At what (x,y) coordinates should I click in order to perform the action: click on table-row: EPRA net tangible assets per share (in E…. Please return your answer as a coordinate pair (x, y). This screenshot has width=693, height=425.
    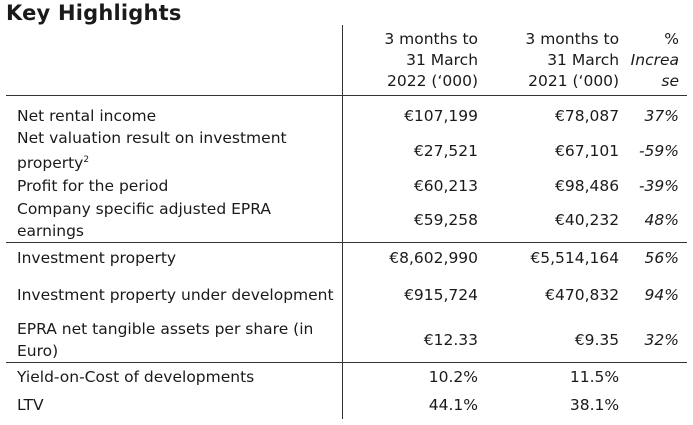
    Looking at the image, I should click on (346, 340).